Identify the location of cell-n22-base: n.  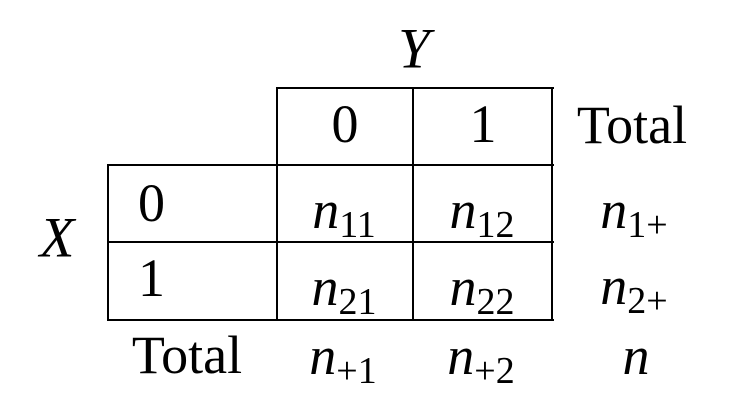
(463, 287).